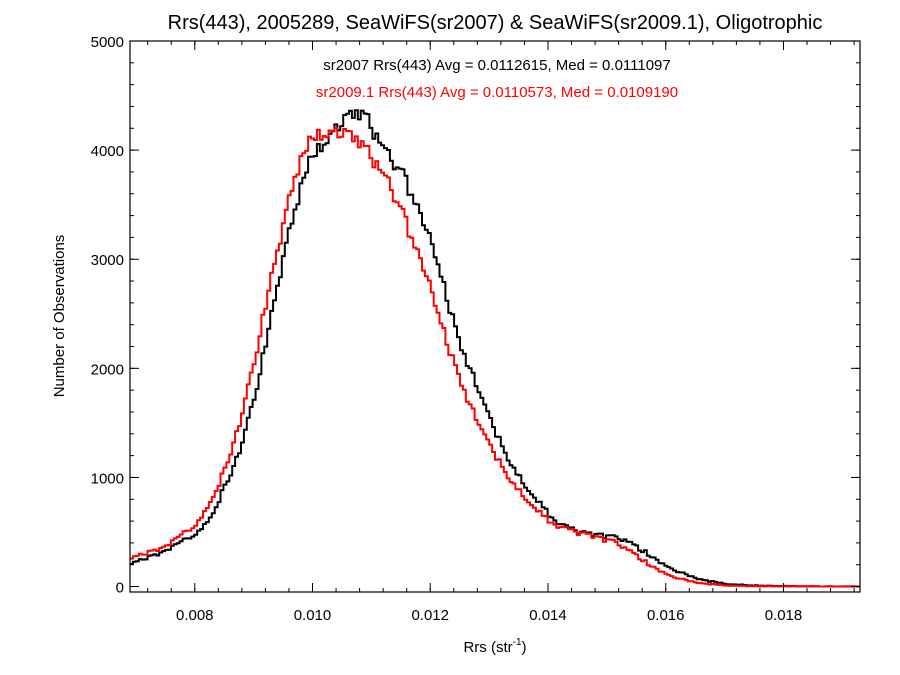 This screenshot has height=675, width=900. What do you see at coordinates (107, 260) in the screenshot?
I see `y-tick-label: 3000` at bounding box center [107, 260].